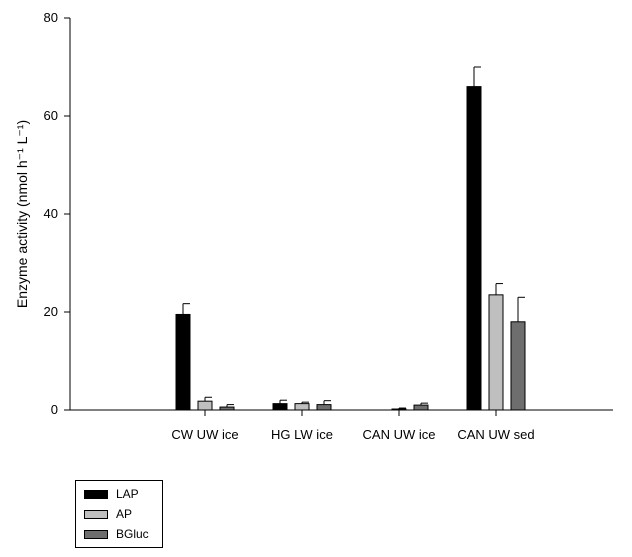 Image resolution: width=632 pixels, height=557 pixels. I want to click on x-tick-label: HG LW ice, so click(302, 434).